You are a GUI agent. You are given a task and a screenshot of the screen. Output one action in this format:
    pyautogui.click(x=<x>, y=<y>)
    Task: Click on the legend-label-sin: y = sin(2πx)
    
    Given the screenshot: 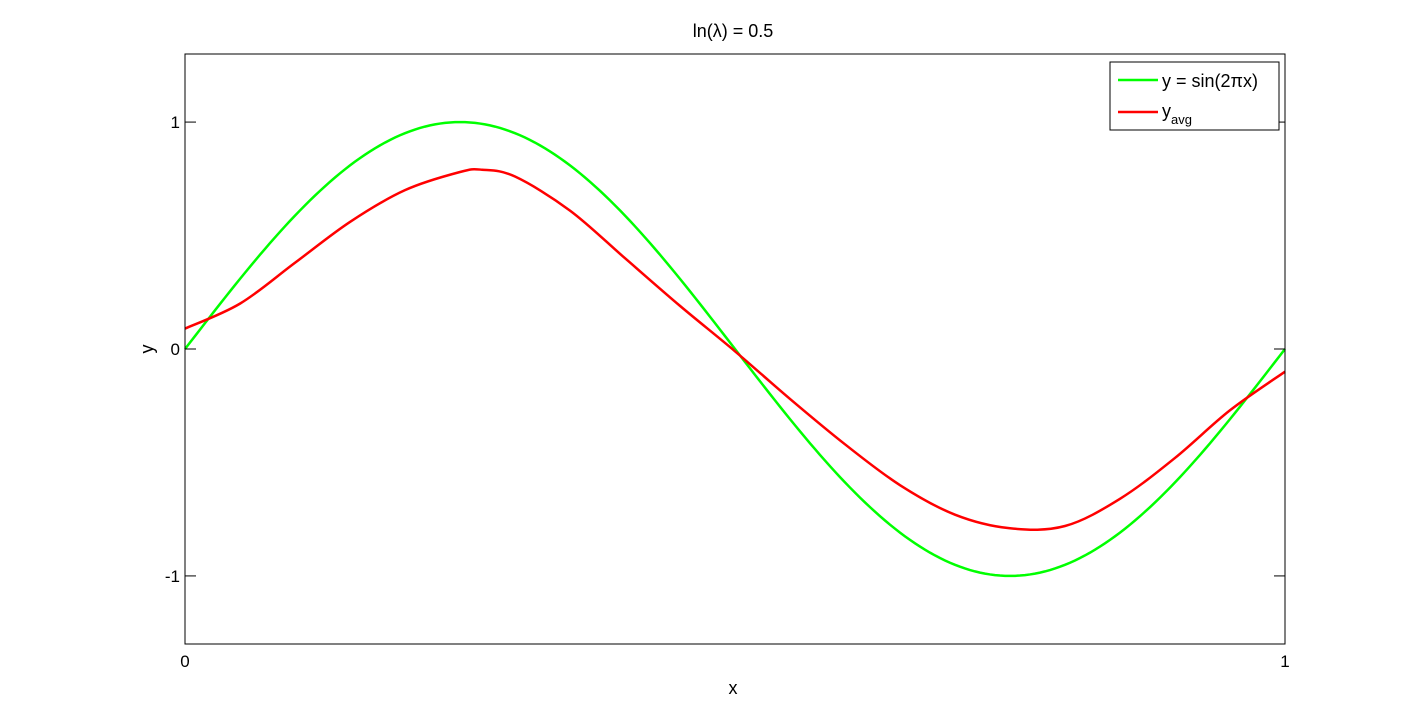 What is the action you would take?
    pyautogui.click(x=1210, y=81)
    